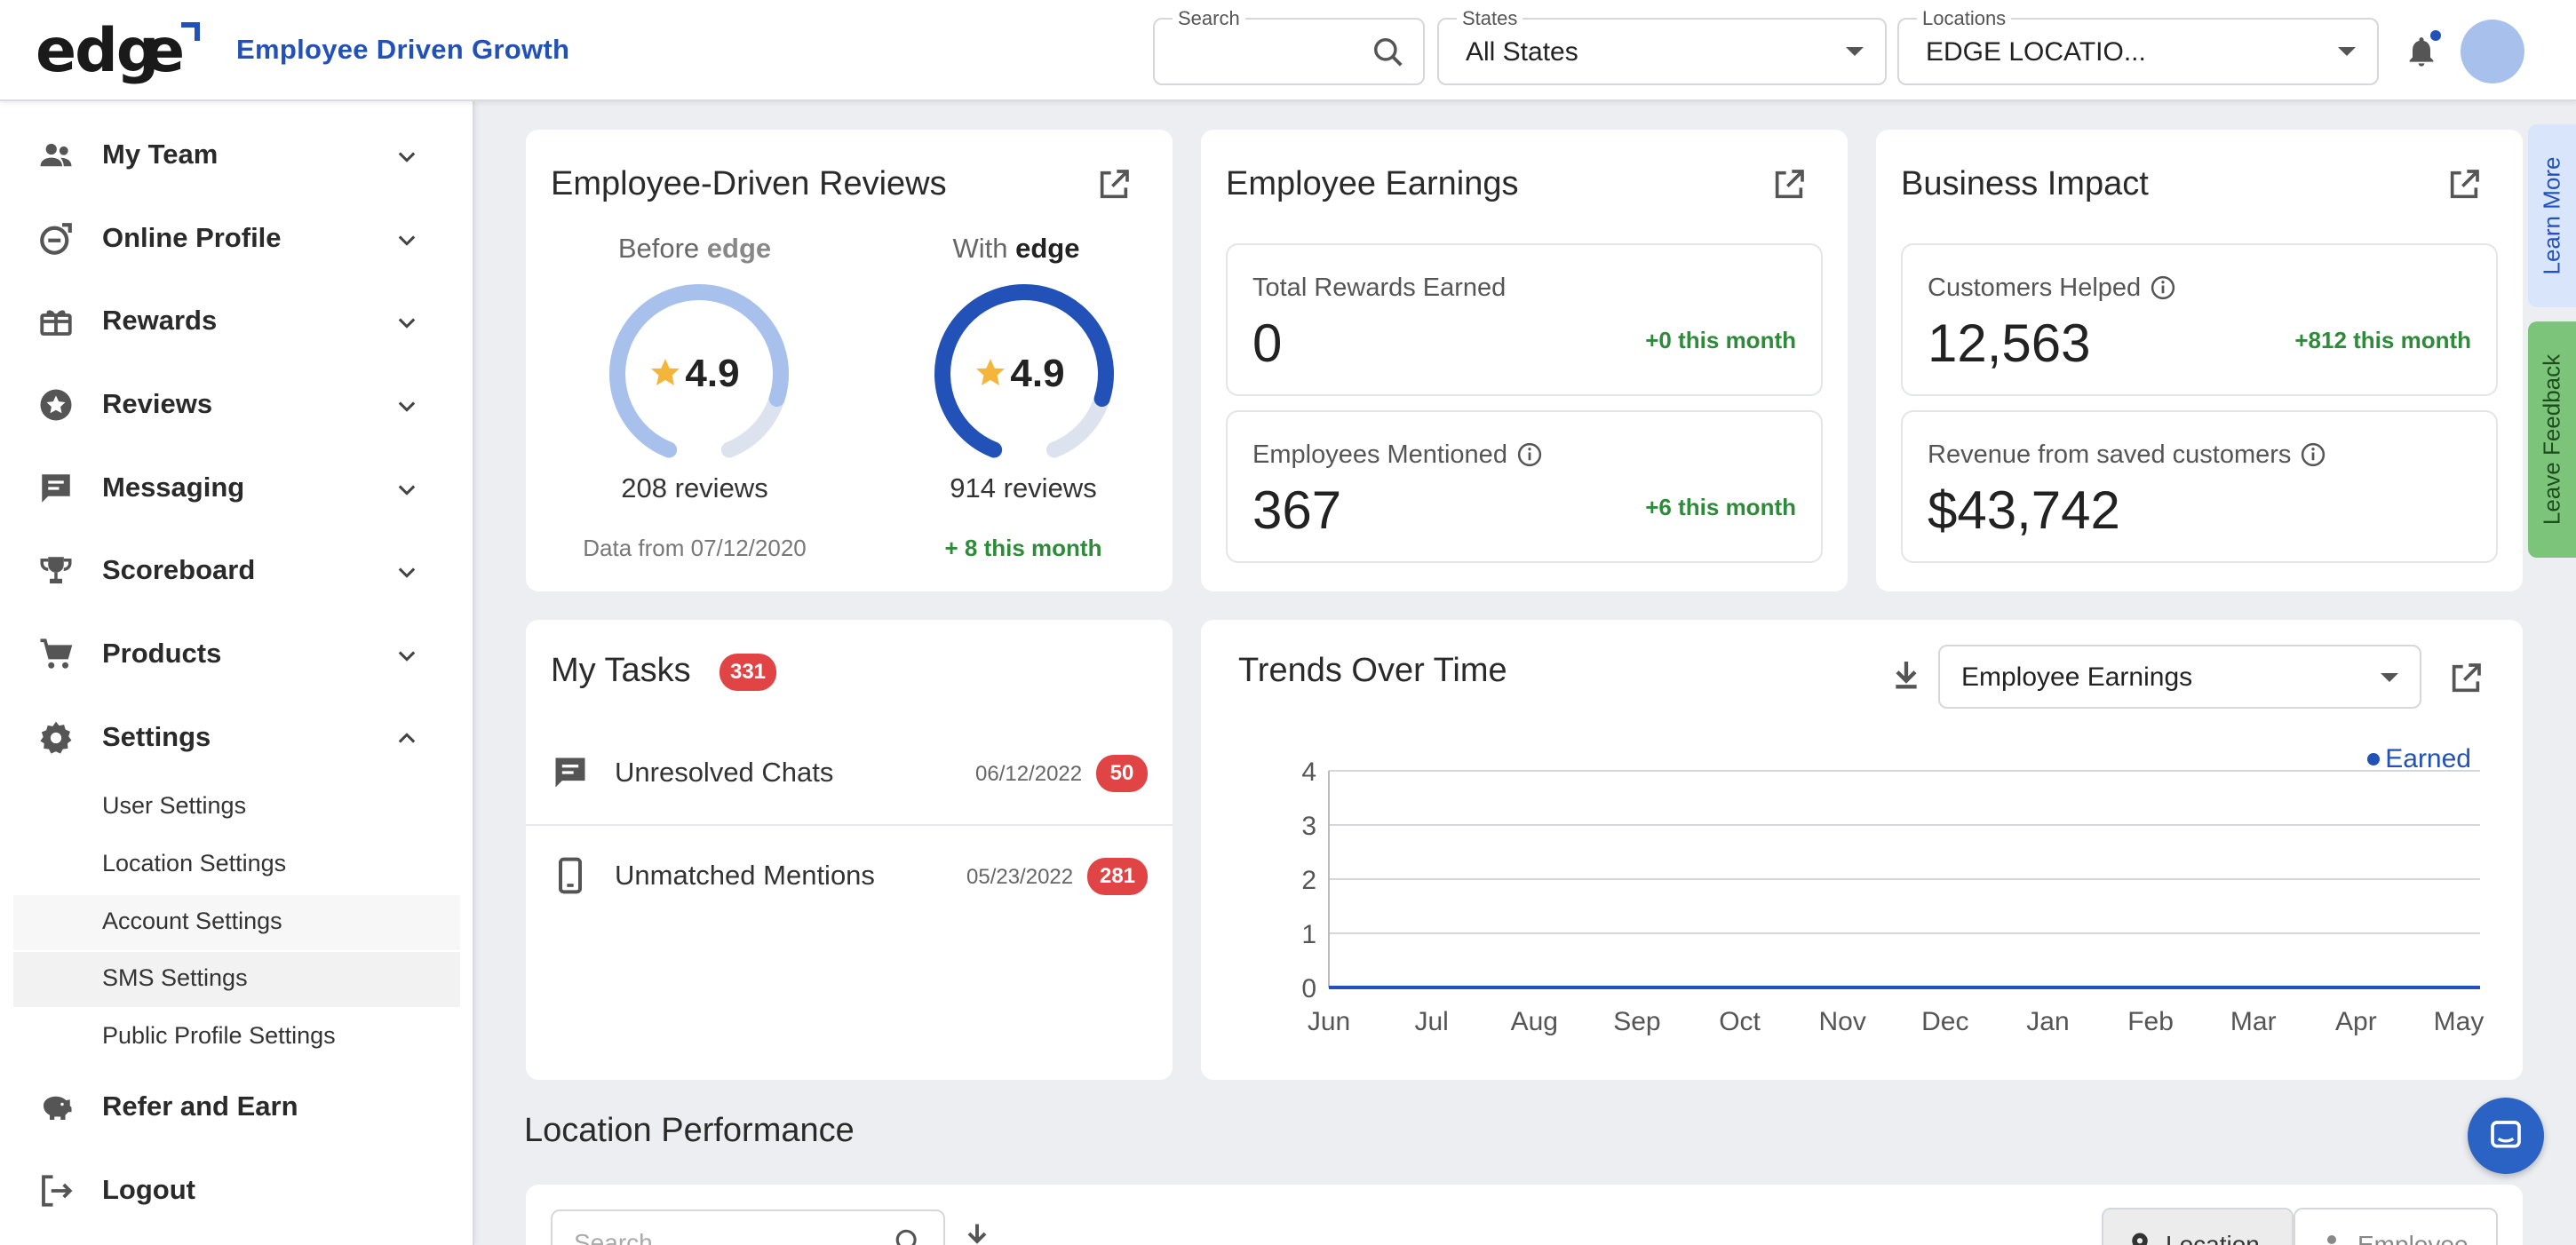 The image size is (2576, 1245). What do you see at coordinates (1720, 340) in the screenshot?
I see `stat-delta: +0 this month` at bounding box center [1720, 340].